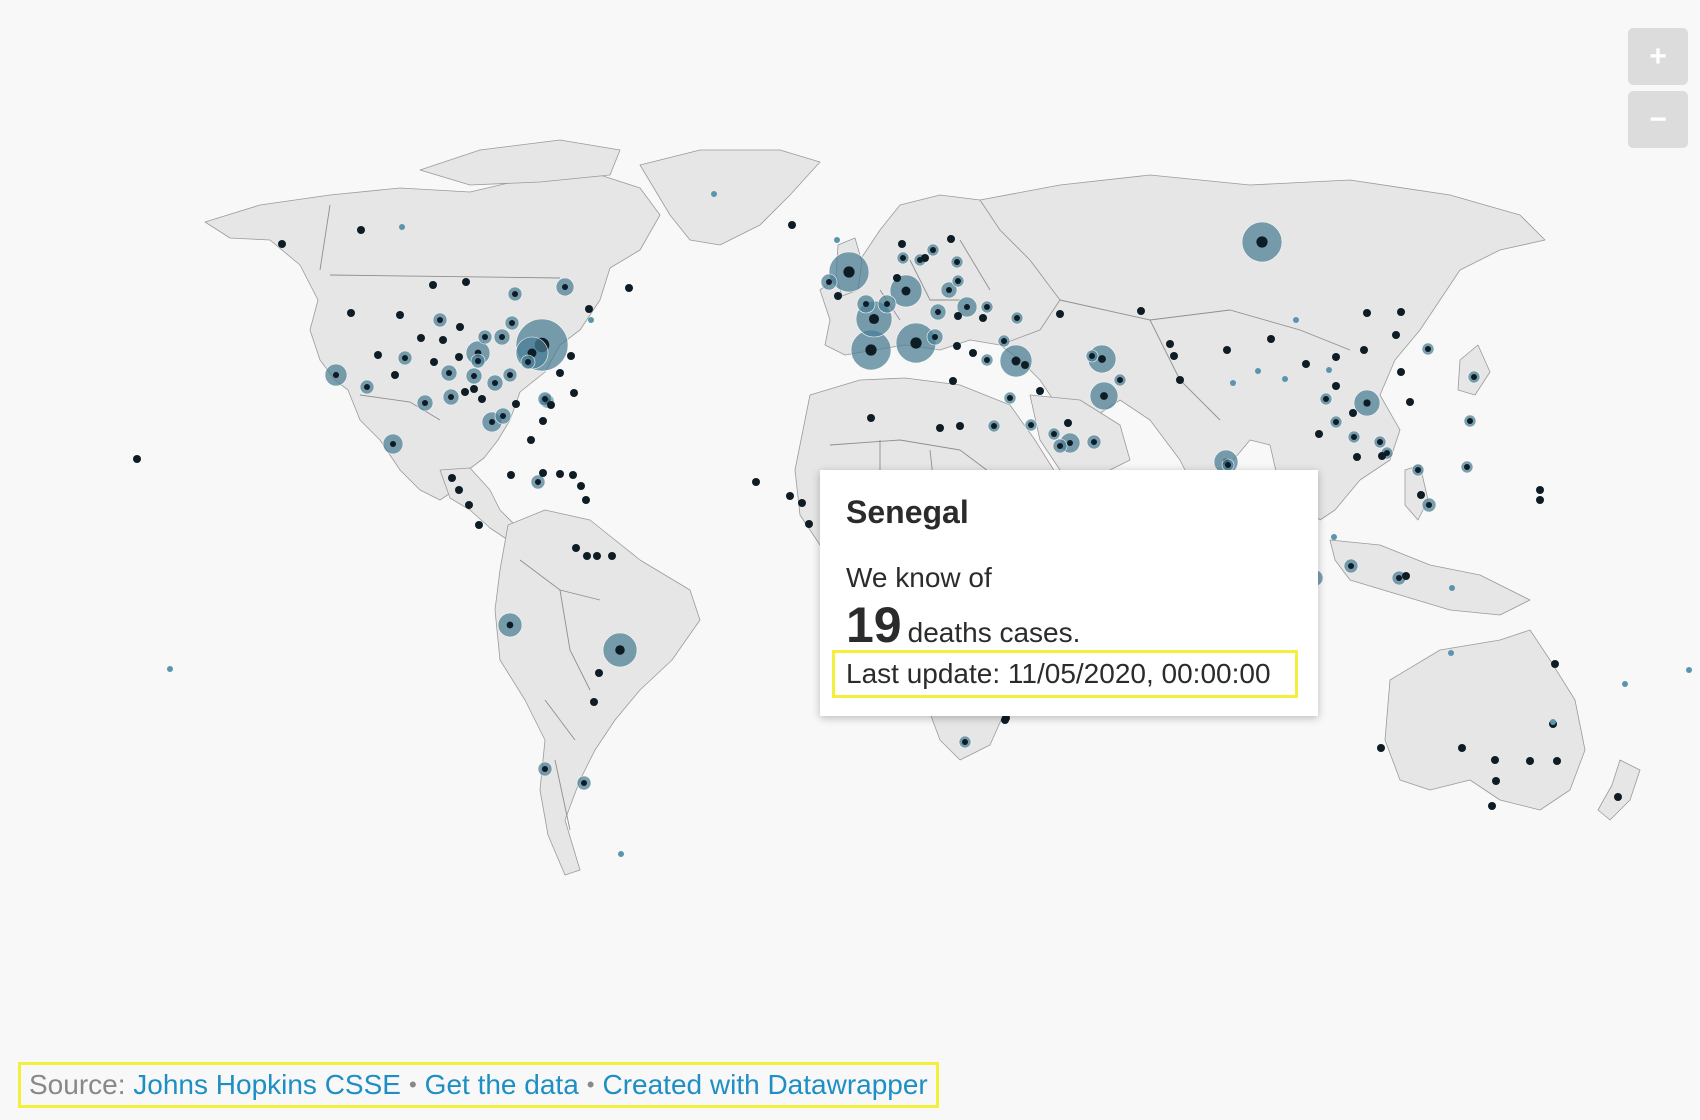 This screenshot has width=1700, height=1120. I want to click on footer-datawrapper-link: Created with Datawrapper, so click(765, 1084).